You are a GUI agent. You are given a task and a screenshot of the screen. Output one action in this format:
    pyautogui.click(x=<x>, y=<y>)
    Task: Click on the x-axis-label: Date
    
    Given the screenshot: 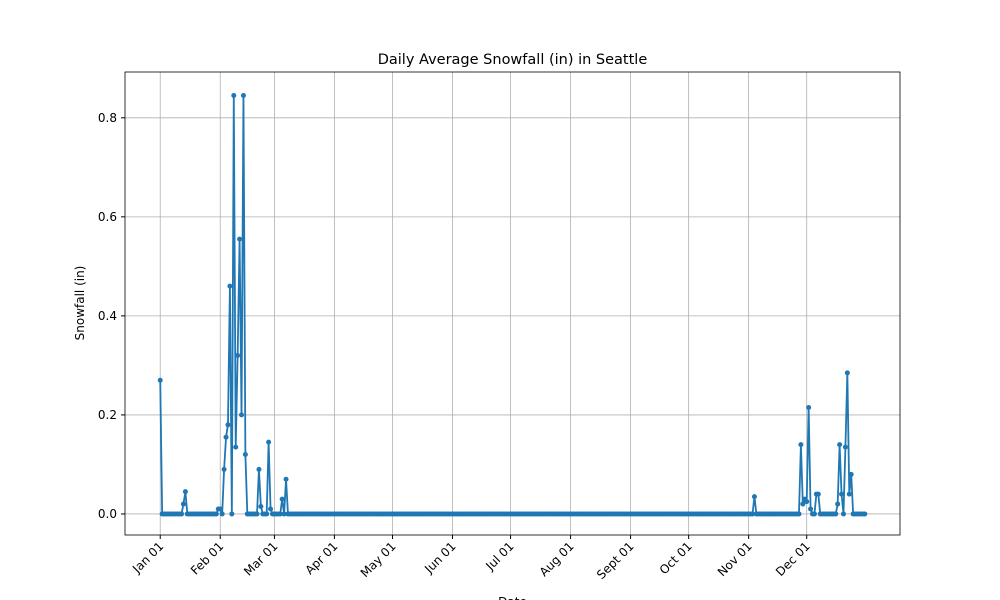 What is the action you would take?
    pyautogui.click(x=512, y=597)
    